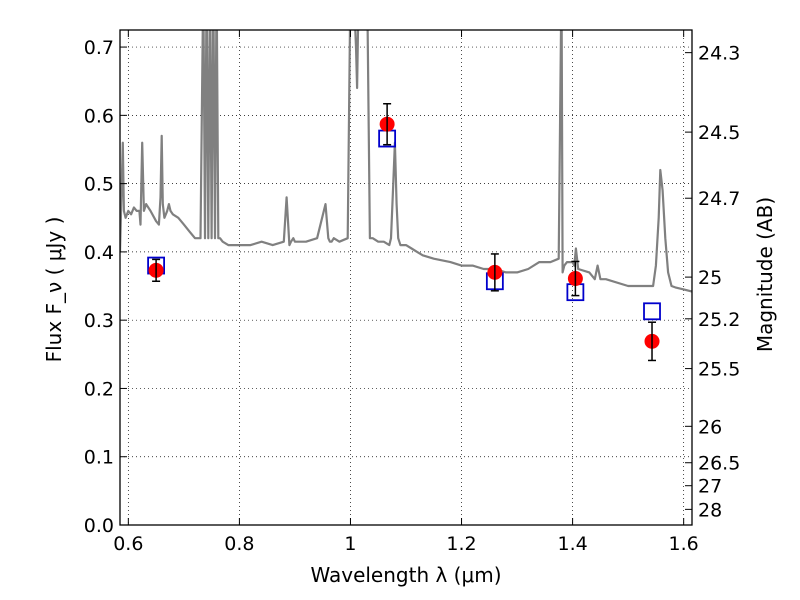  What do you see at coordinates (719, 464) in the screenshot?
I see `right-tick-label: 26.5` at bounding box center [719, 464].